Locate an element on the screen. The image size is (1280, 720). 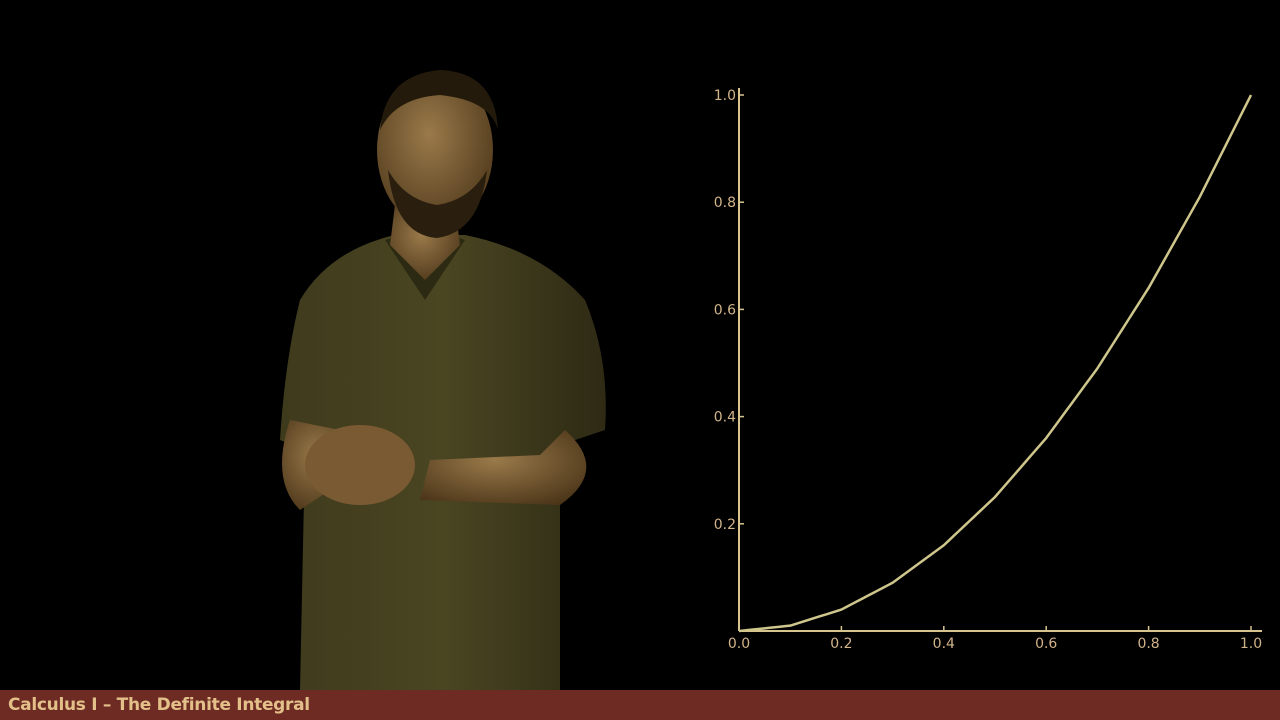
y-tick-label: 0.2 is located at coordinates (725, 525).